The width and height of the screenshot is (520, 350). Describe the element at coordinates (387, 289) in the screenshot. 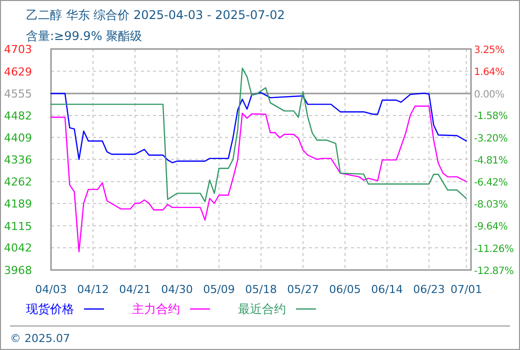

I see `x-tick-label: 06/14` at that location.